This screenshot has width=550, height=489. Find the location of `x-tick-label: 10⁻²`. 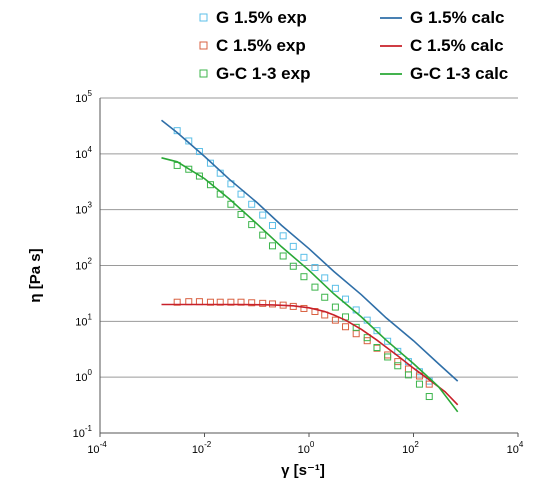

x-tick-label: 10⁻² is located at coordinates (202, 448).